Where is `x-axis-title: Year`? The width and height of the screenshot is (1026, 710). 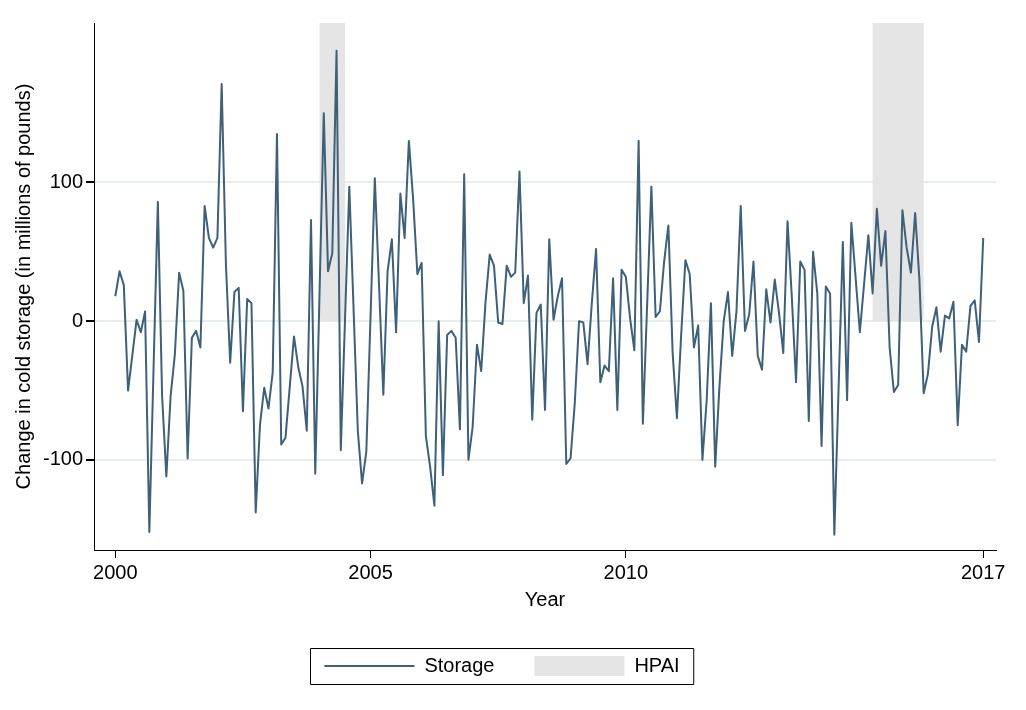
x-axis-title: Year is located at coordinates (545, 598).